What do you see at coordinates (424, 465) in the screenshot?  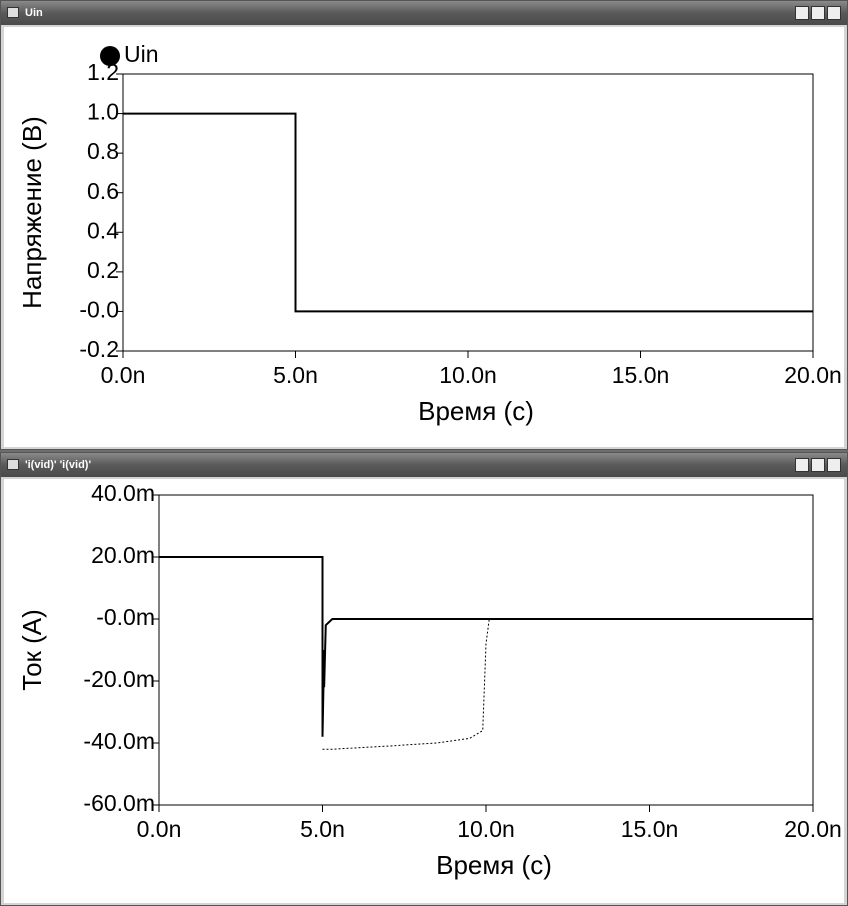 I see `title-bar: 'i(vid)' 'i(vid)'` at bounding box center [424, 465].